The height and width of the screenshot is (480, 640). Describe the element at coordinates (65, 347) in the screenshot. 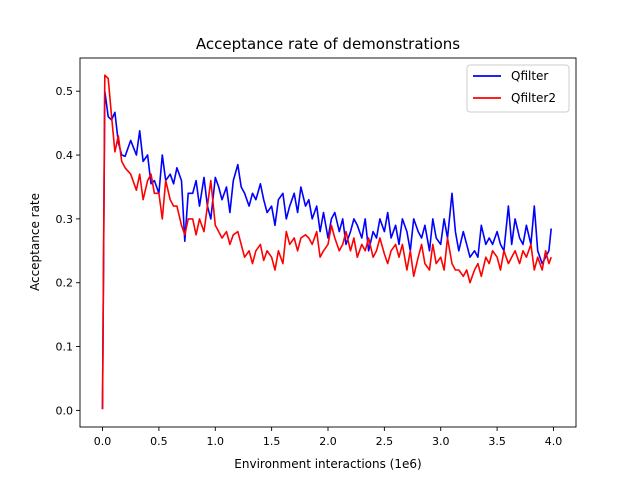

I see `y-tick-label: 0.1` at that location.